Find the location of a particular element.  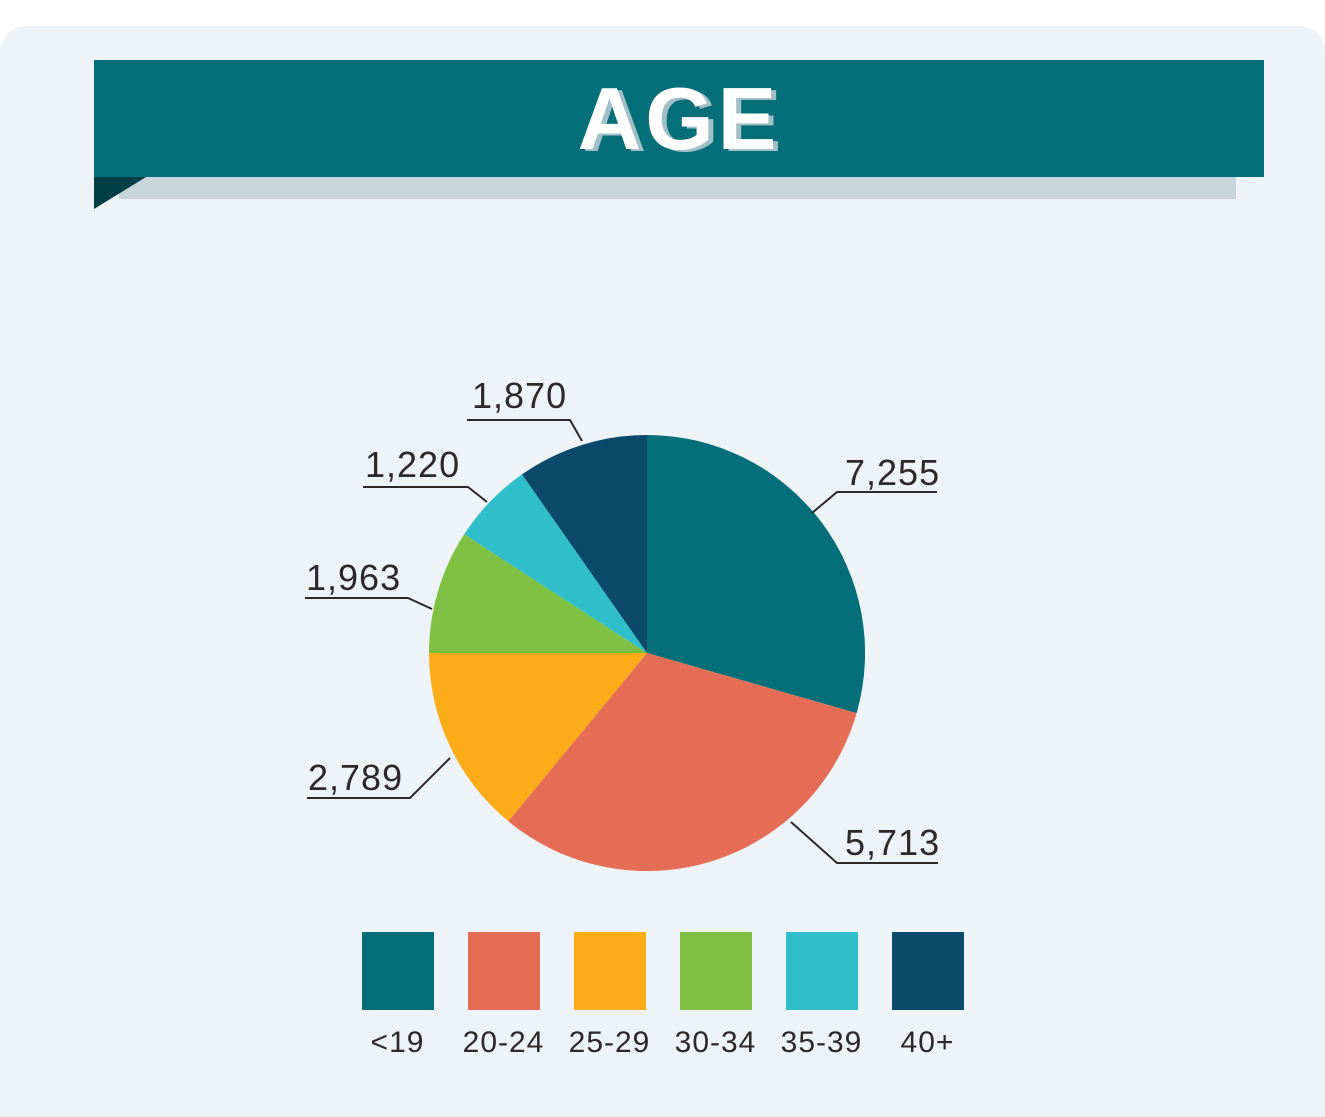

legend-label: 25-29 is located at coordinates (609, 1042).